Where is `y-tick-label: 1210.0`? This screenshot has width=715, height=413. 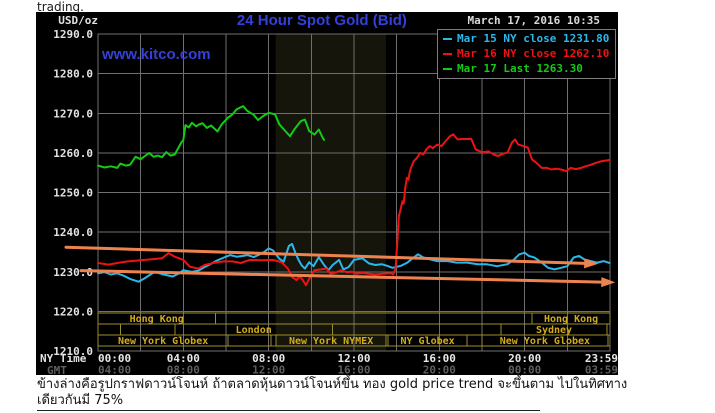
y-tick-label: 1210.0 is located at coordinates (73, 351).